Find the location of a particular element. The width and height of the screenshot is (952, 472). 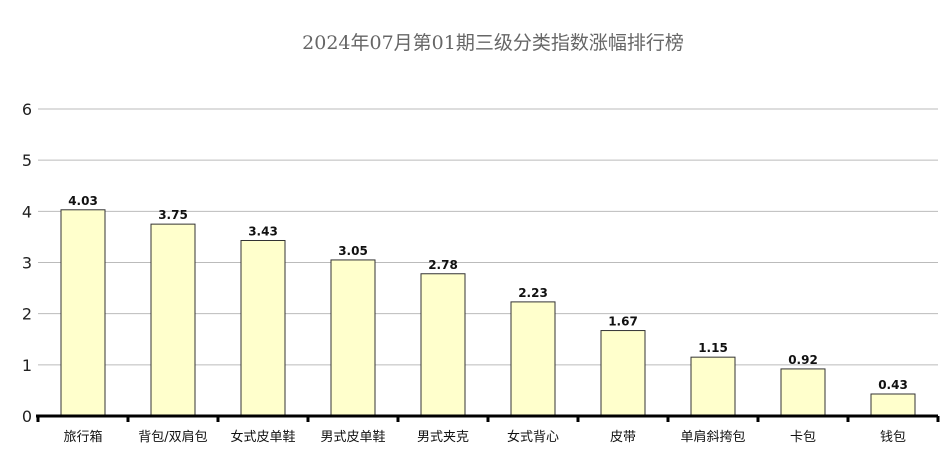

value-label-5: 2.23 is located at coordinates (533, 293).